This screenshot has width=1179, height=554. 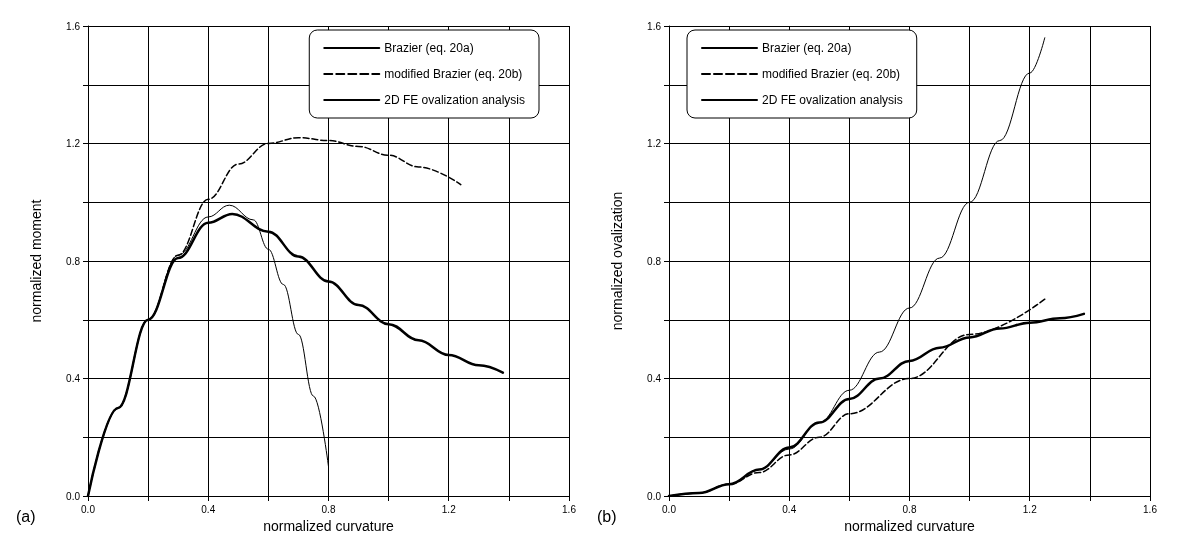 I want to click on text: (a), so click(x=26, y=516).